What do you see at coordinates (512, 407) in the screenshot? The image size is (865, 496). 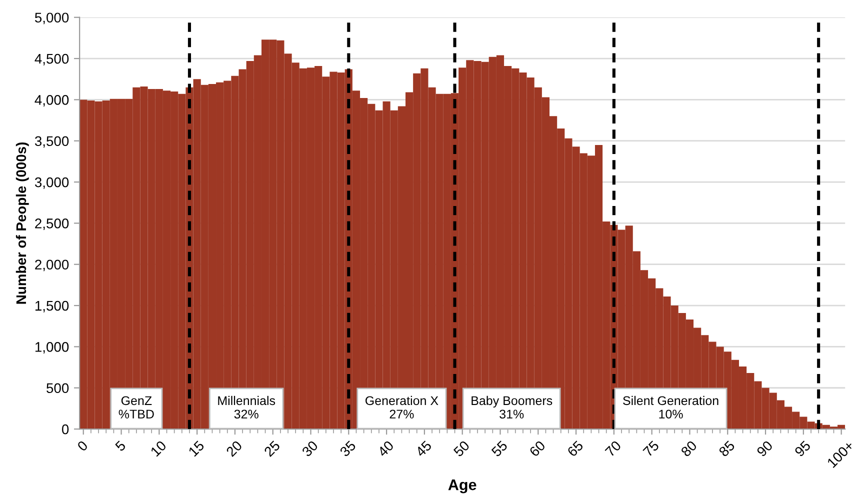 I see `annotation: Baby Boomers 31%` at bounding box center [512, 407].